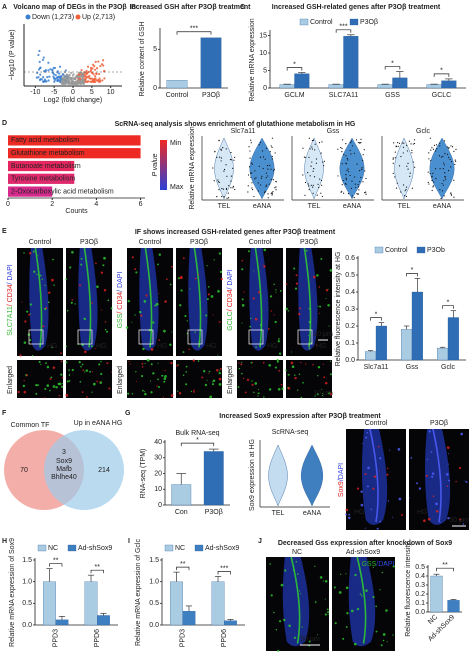 Image resolution: width=471 pixels, height=660 pixels. Describe the element at coordinates (376, 367) in the screenshot. I see `x-tick-label: Slc7a11` at that location.